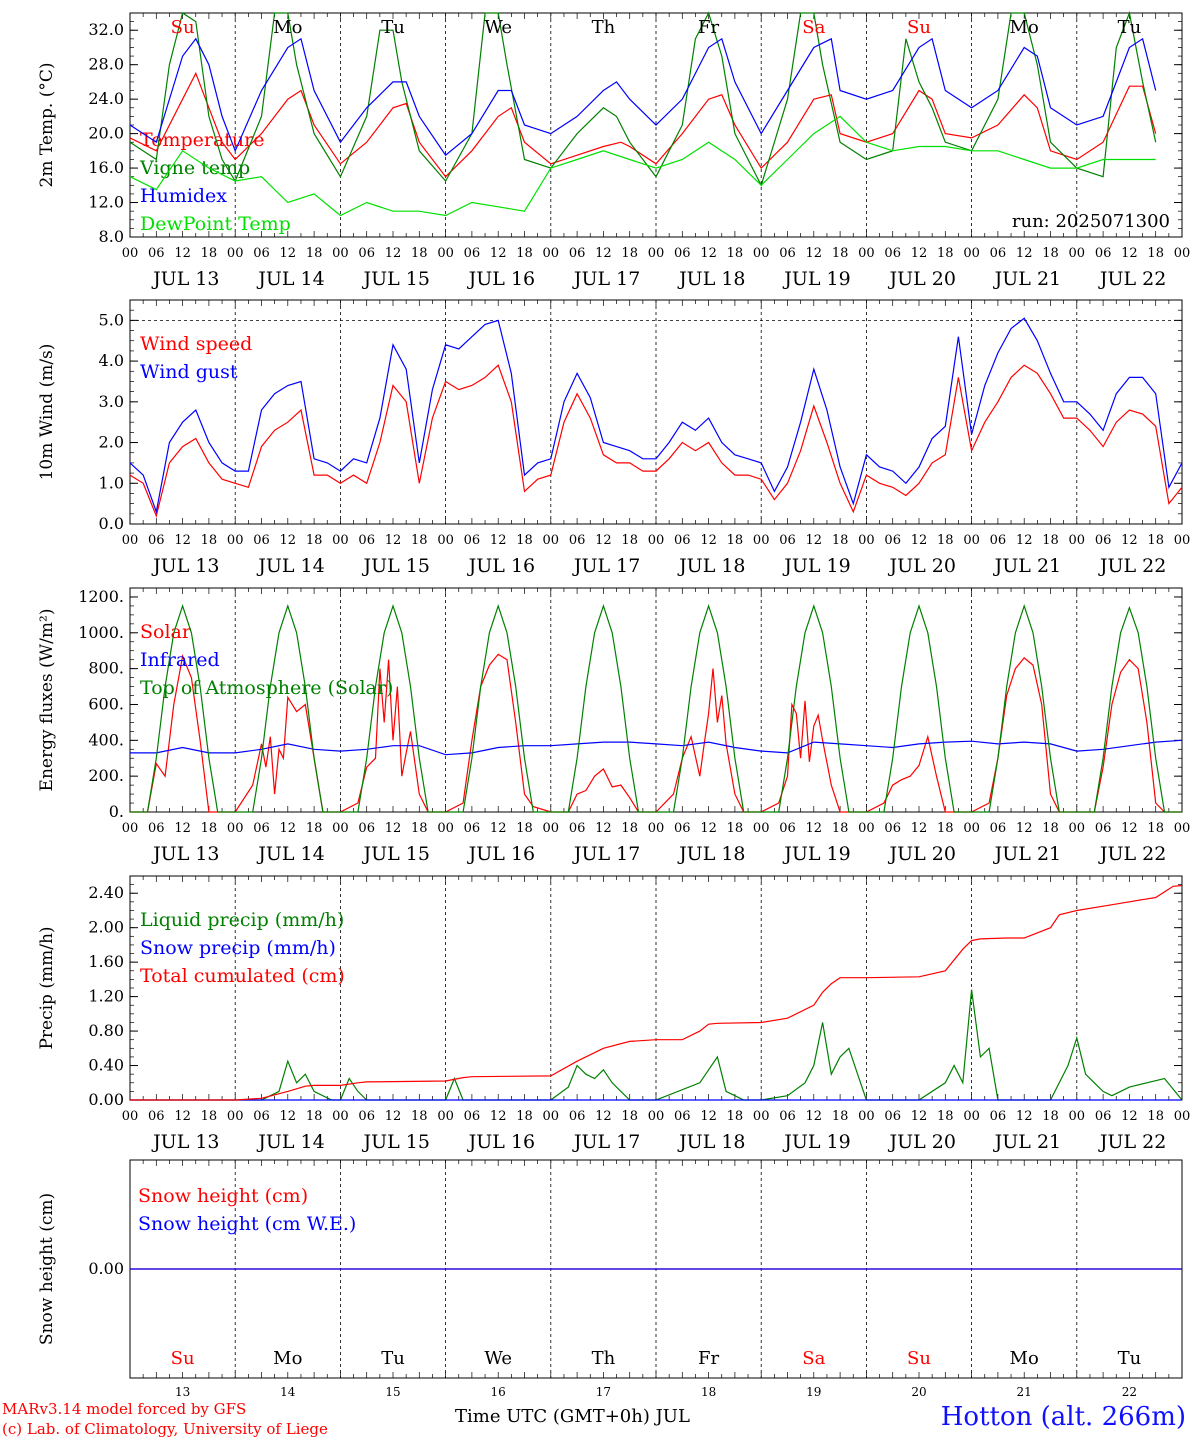 This screenshot has width=1194, height=1440. I want to click on x-day-label: JUL 21, so click(1027, 854).